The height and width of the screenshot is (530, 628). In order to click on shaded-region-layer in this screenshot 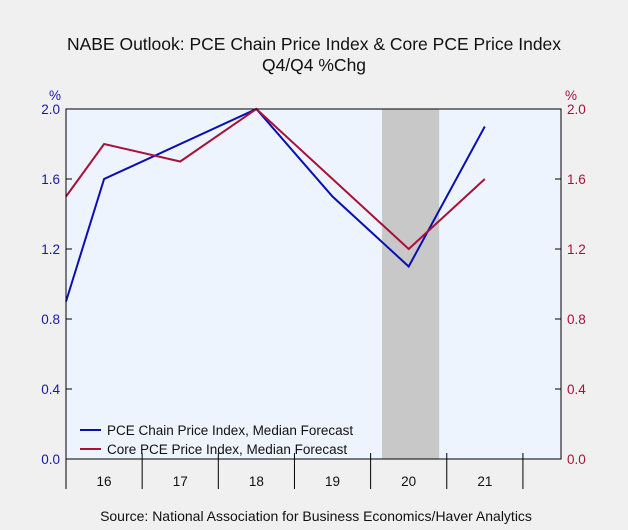, I will do `click(411, 284)`.